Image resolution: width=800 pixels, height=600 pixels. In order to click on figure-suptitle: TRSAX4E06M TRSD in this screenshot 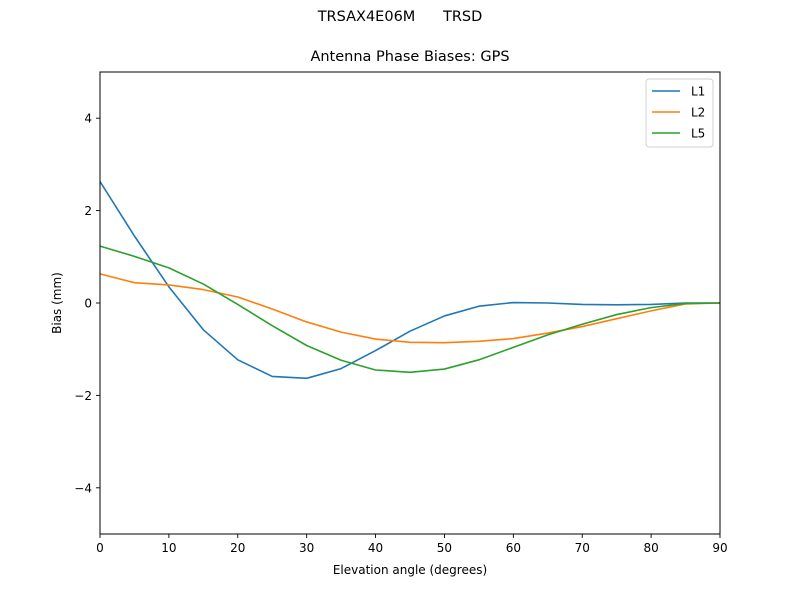, I will do `click(400, 17)`.